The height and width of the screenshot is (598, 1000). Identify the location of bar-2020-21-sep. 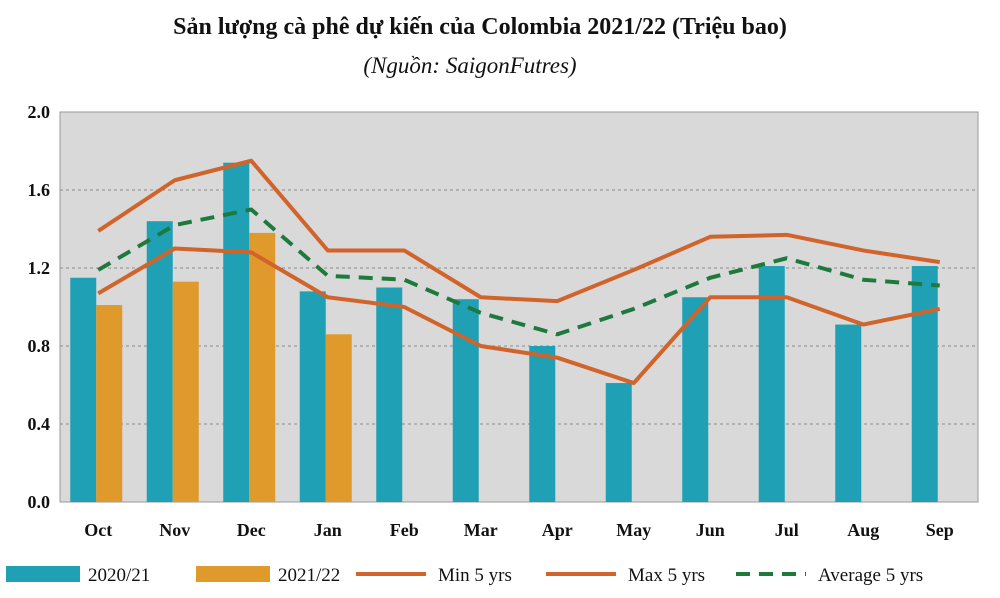
(924, 384).